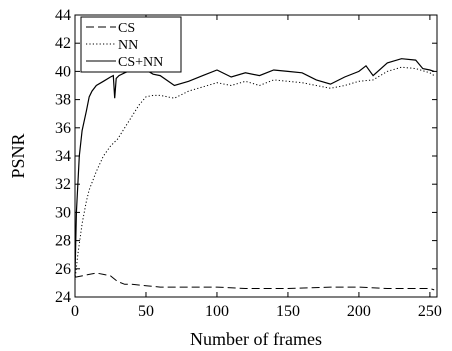  I want to click on x-tick-label: 100, so click(217, 311).